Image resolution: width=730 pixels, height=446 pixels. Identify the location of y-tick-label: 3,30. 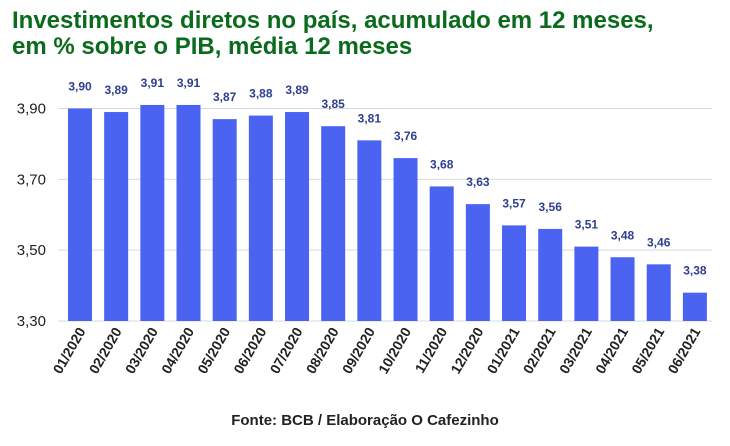
(31, 321).